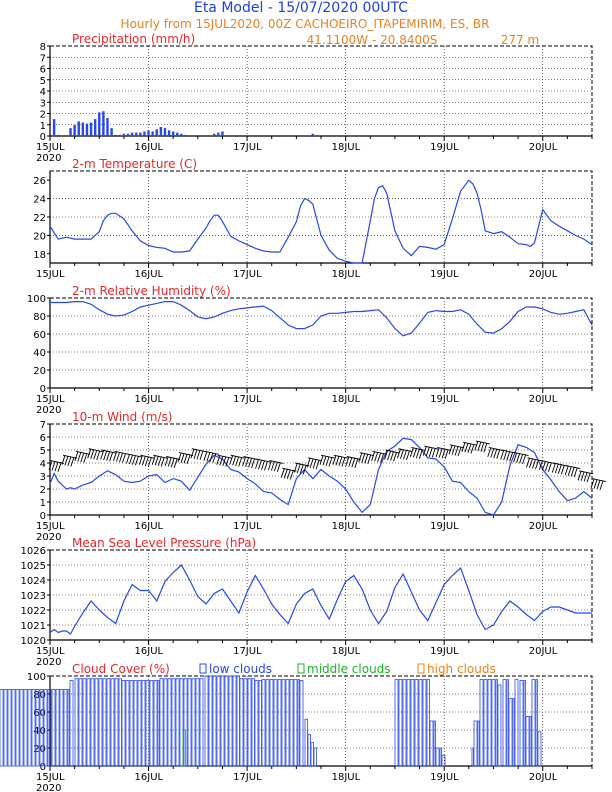 The image size is (612, 792). What do you see at coordinates (39, 181) in the screenshot?
I see `y-tick-label: 26` at bounding box center [39, 181].